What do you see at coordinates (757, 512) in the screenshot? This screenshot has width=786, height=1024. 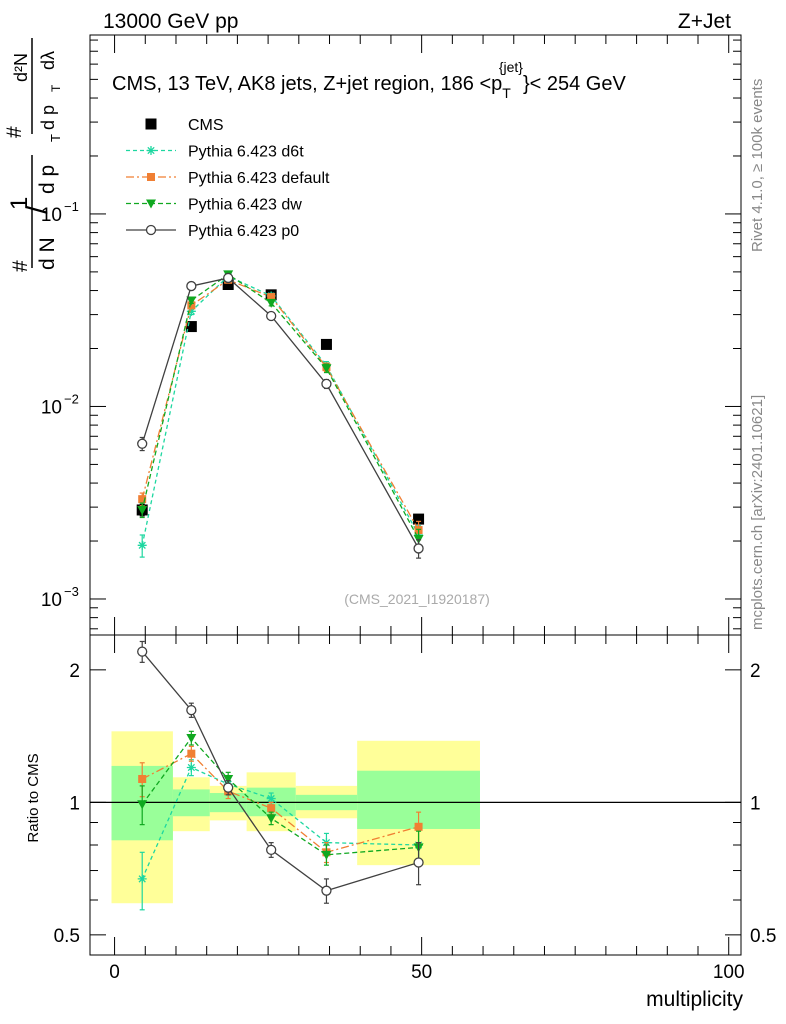 I see `mcplots-label: mcplots.cern.ch [arXiv:2401.10621]` at bounding box center [757, 512].